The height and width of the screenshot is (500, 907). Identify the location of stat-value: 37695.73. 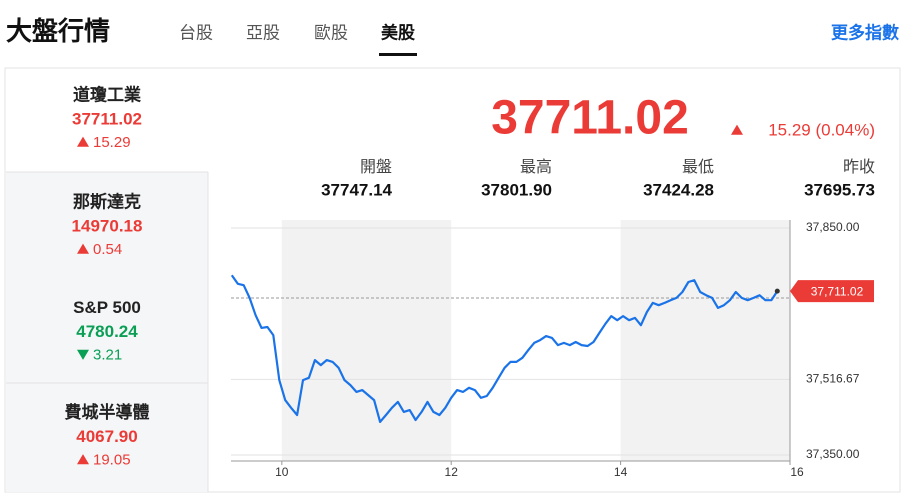
(839, 189).